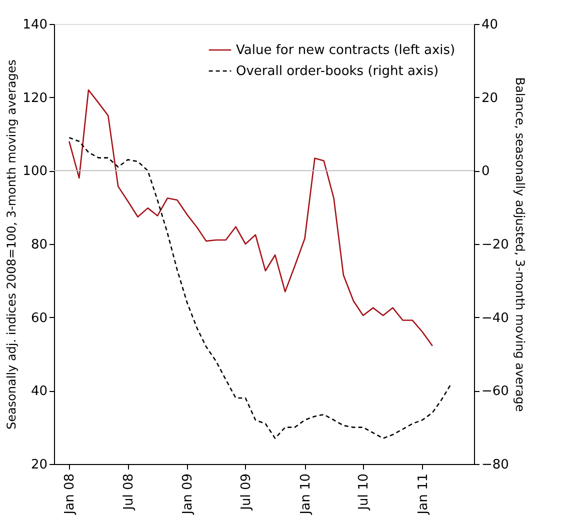 This screenshot has height=528, width=564. What do you see at coordinates (35, 25) in the screenshot?
I see `y-tick-label: 140` at bounding box center [35, 25].